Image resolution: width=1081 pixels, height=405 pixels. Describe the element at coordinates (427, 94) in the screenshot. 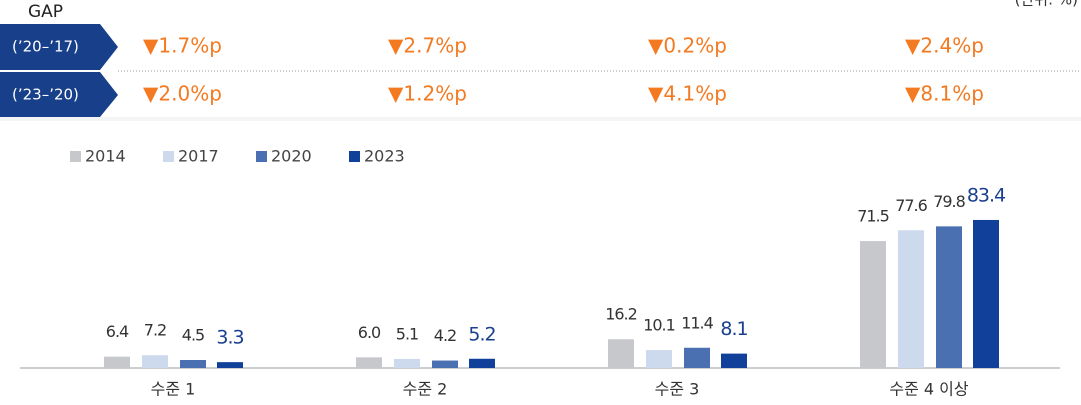

I see `gap-value: ▼1.2%p` at that location.